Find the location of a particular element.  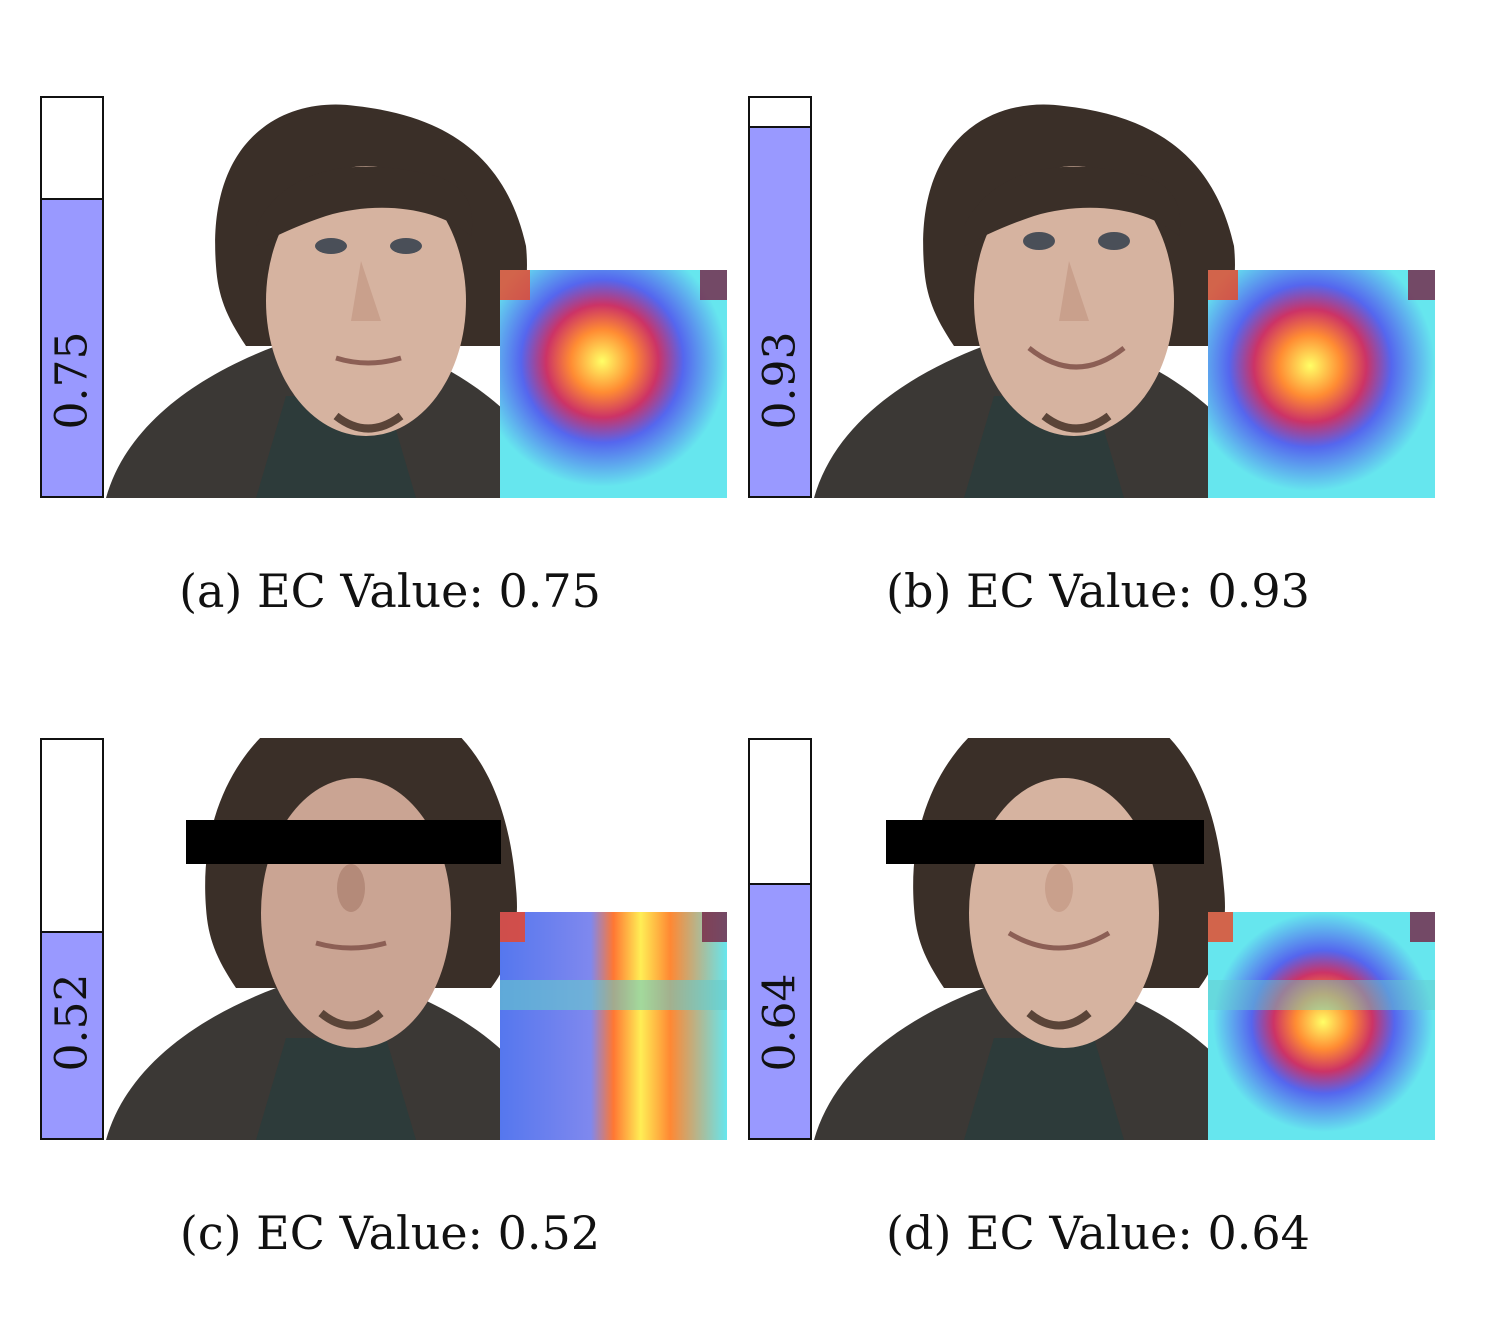

caption: (a) EC Value: 0.75 is located at coordinates (390, 591).